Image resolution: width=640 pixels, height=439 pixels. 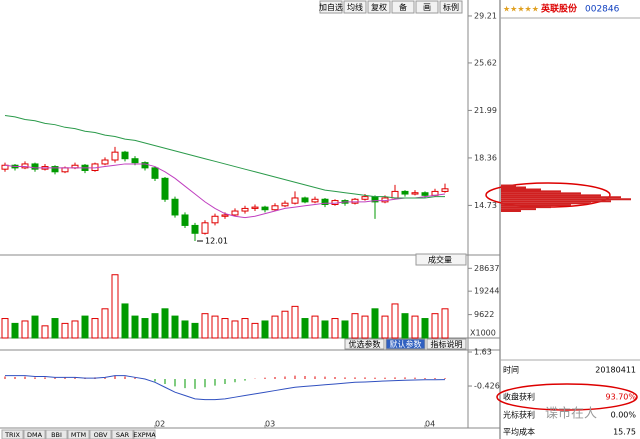 I want to click on y-tick-label: 25.62, so click(x=485, y=62).